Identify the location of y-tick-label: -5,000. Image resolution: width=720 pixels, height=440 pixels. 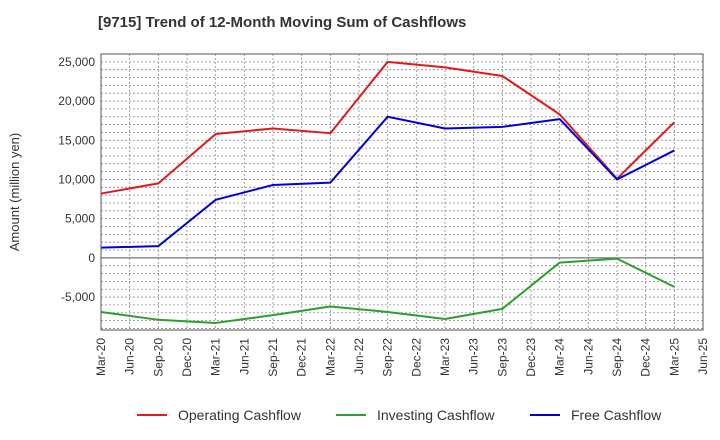
(78, 297).